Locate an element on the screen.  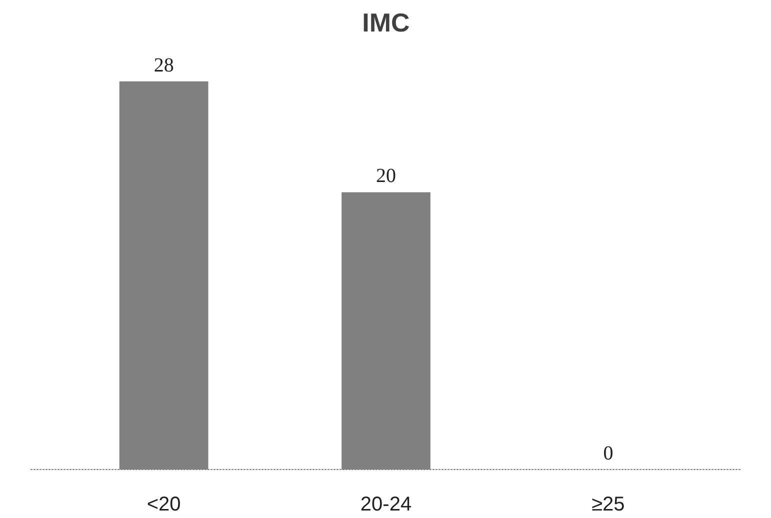
x-tick-label: ≥25 is located at coordinates (608, 505).